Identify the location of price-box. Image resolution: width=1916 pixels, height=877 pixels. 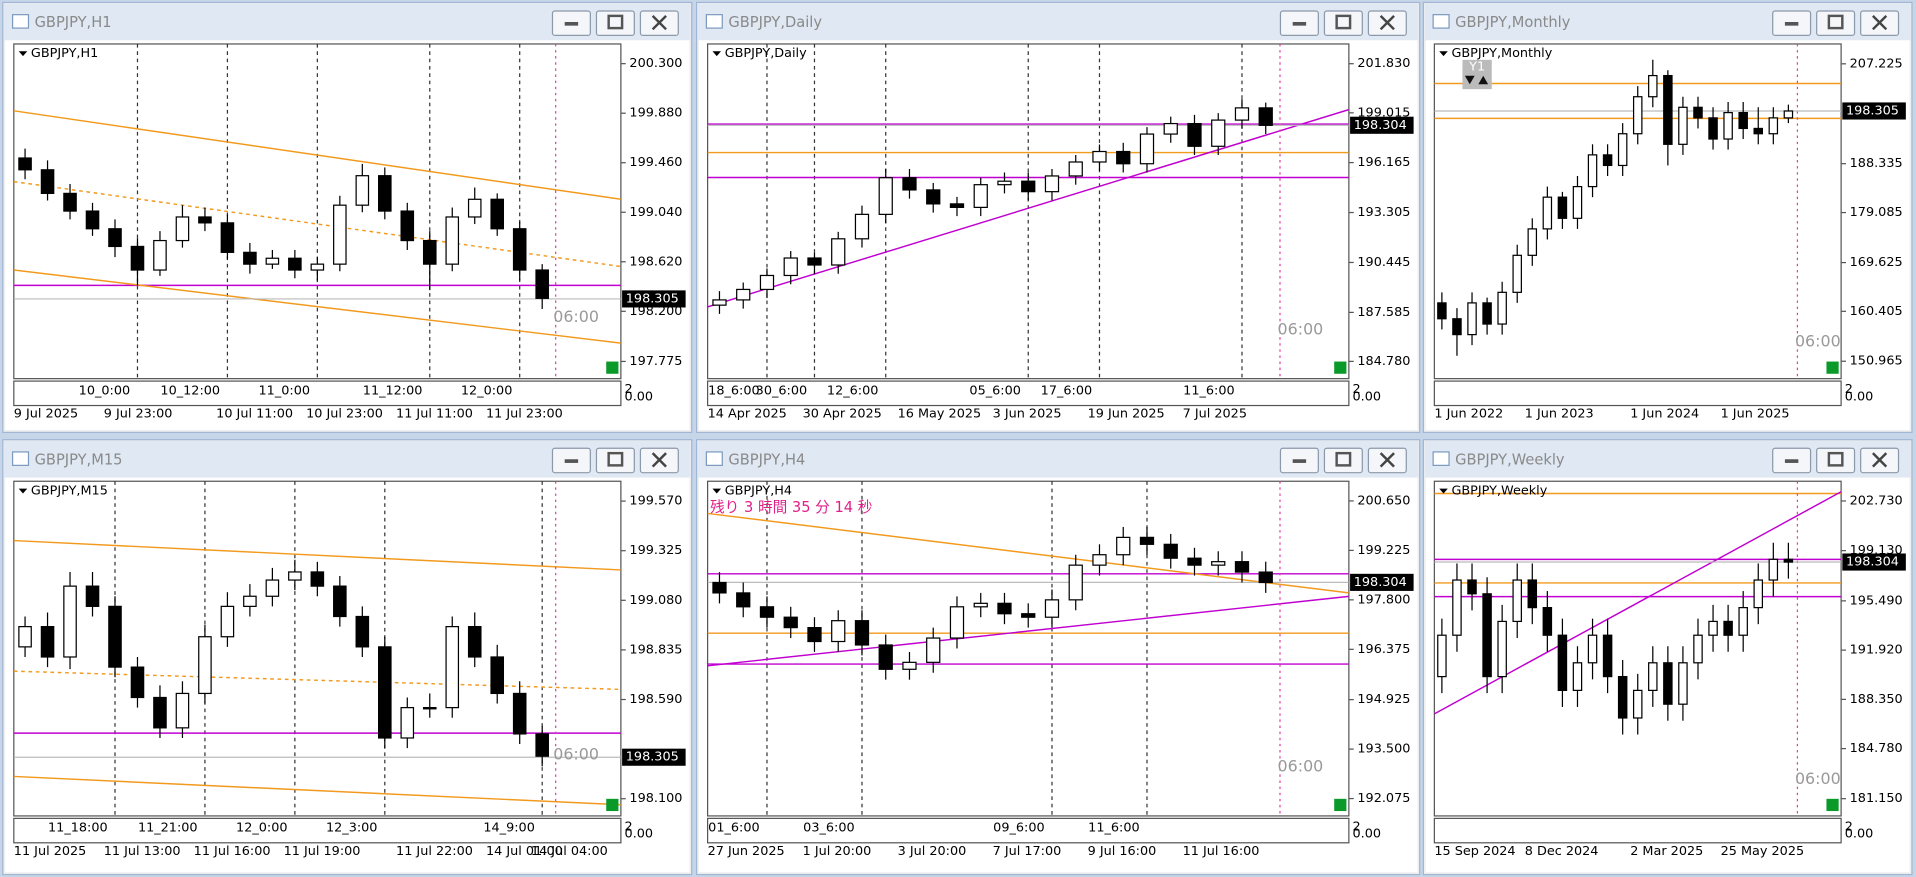
(1382, 582).